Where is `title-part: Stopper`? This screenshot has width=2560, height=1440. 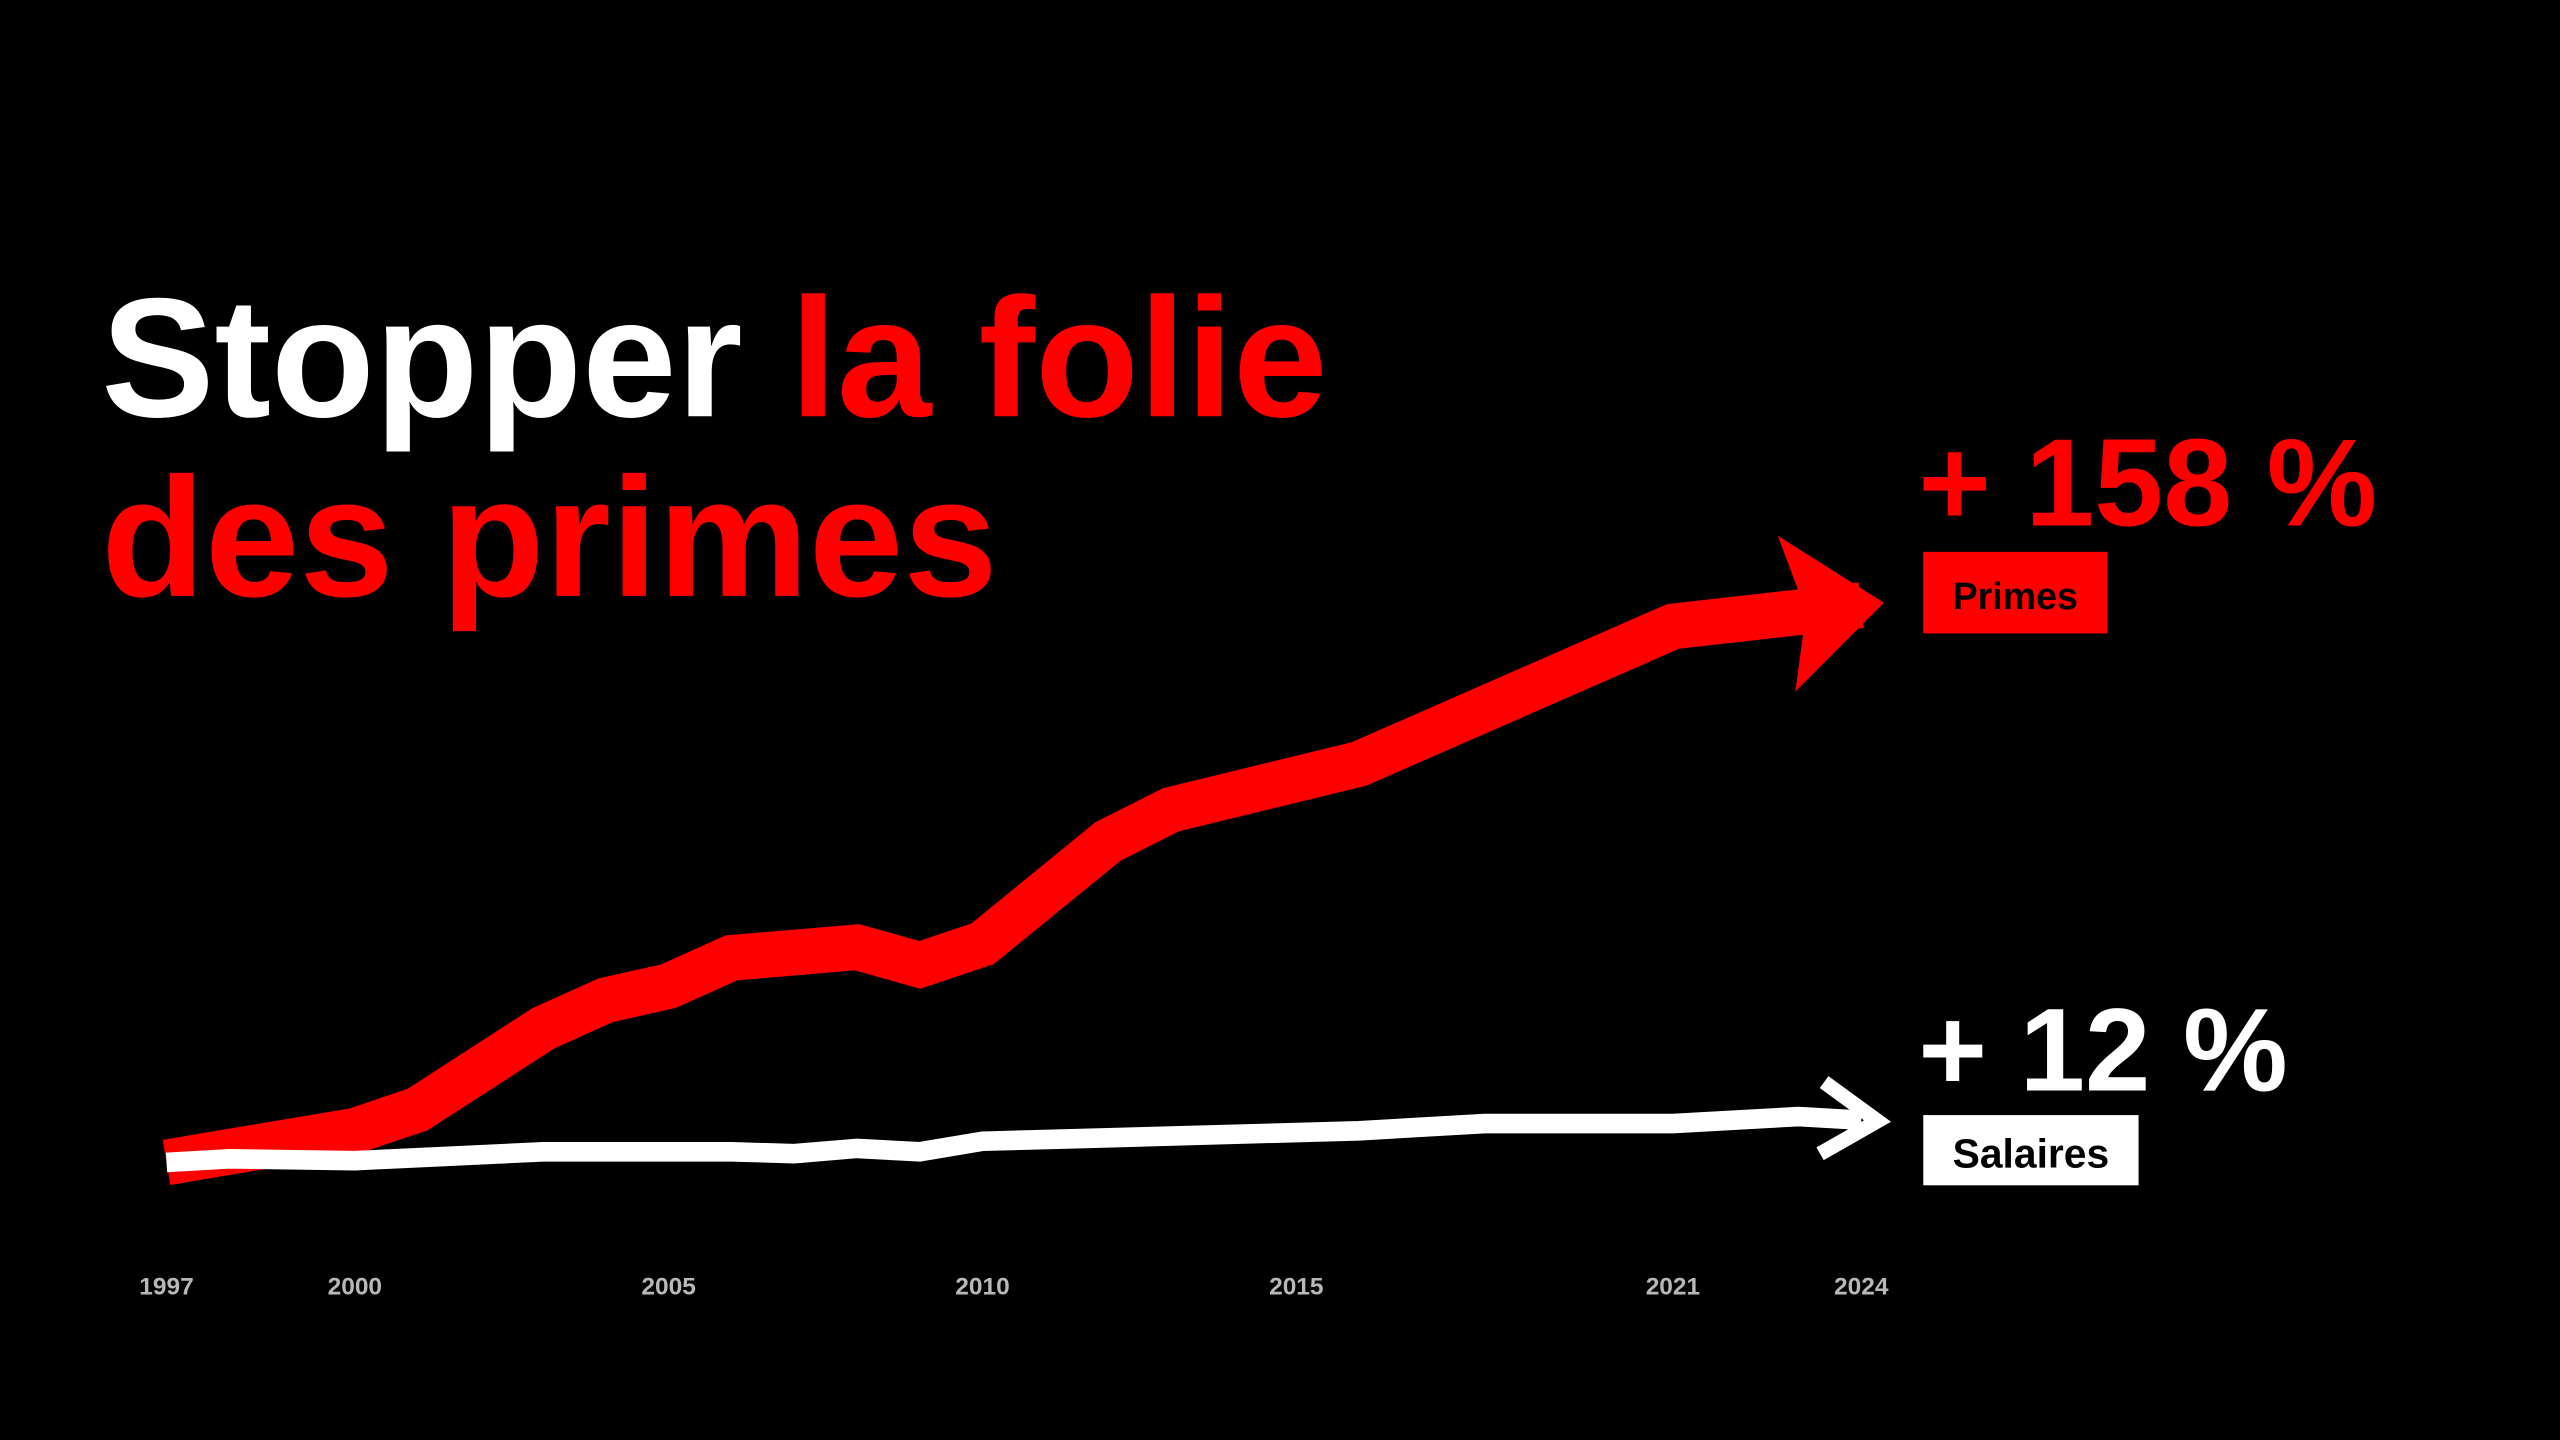
title-part: Stopper is located at coordinates (421, 357).